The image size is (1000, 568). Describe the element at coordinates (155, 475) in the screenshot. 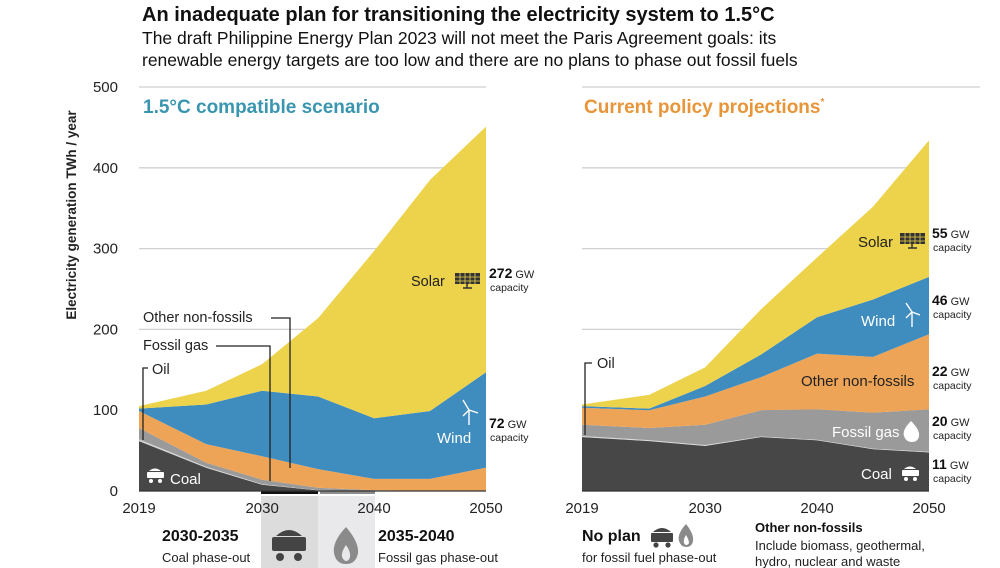

I see `coal-cart-icon` at that location.